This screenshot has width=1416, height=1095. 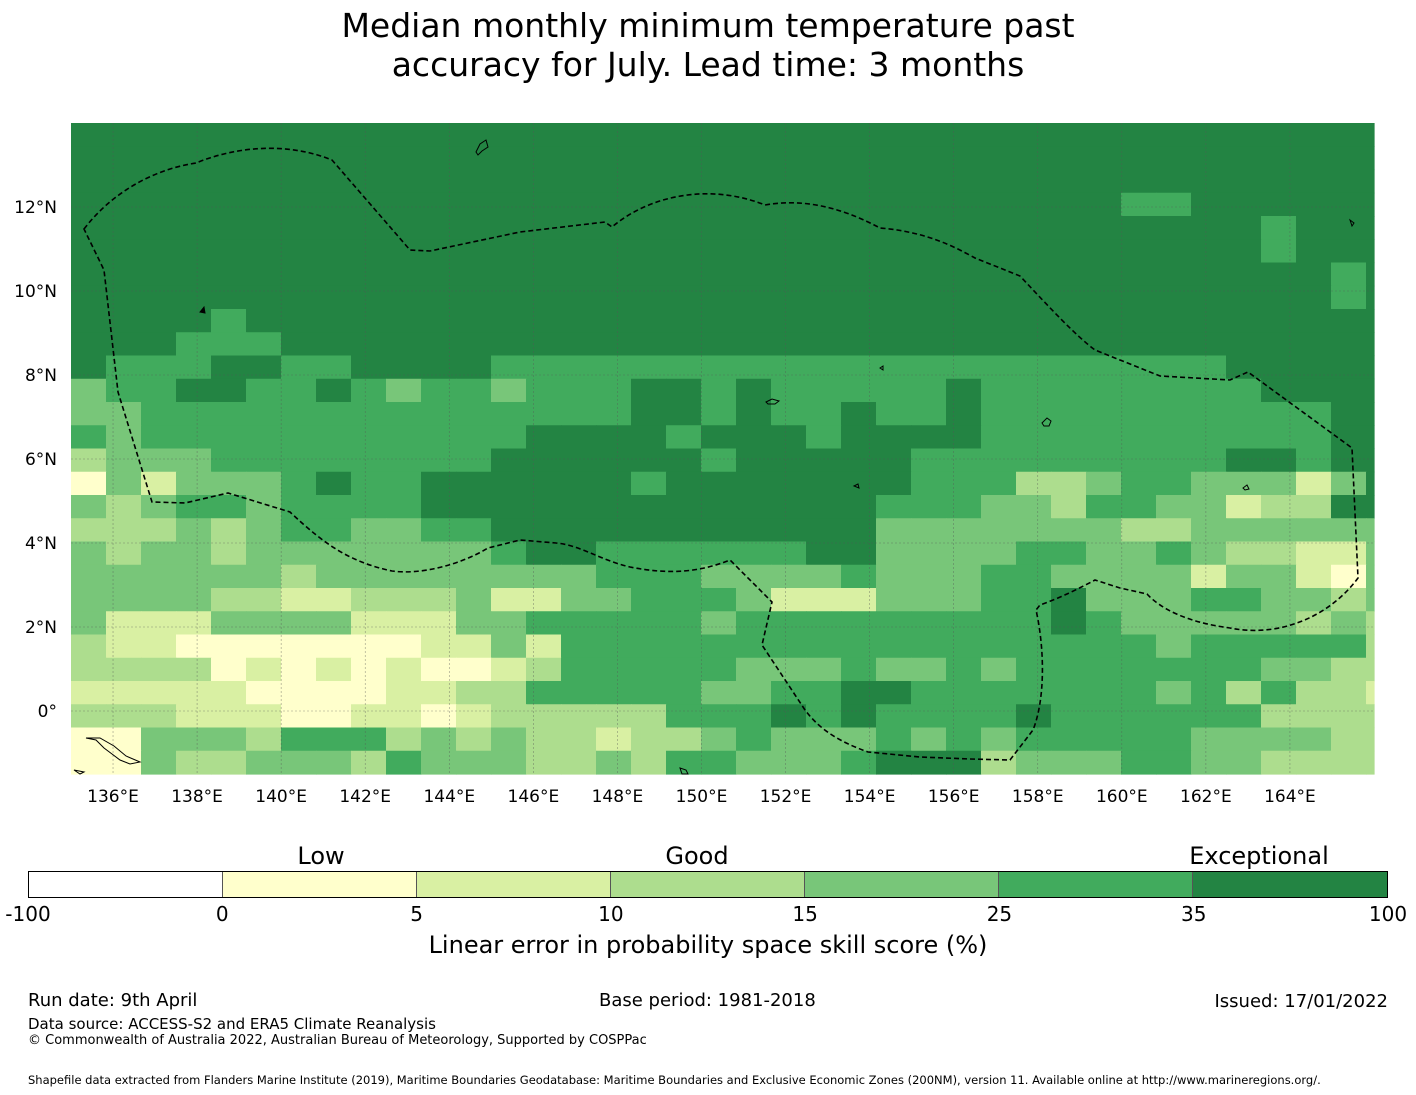 I want to click on latitude-label: 6°N, so click(x=41, y=460).